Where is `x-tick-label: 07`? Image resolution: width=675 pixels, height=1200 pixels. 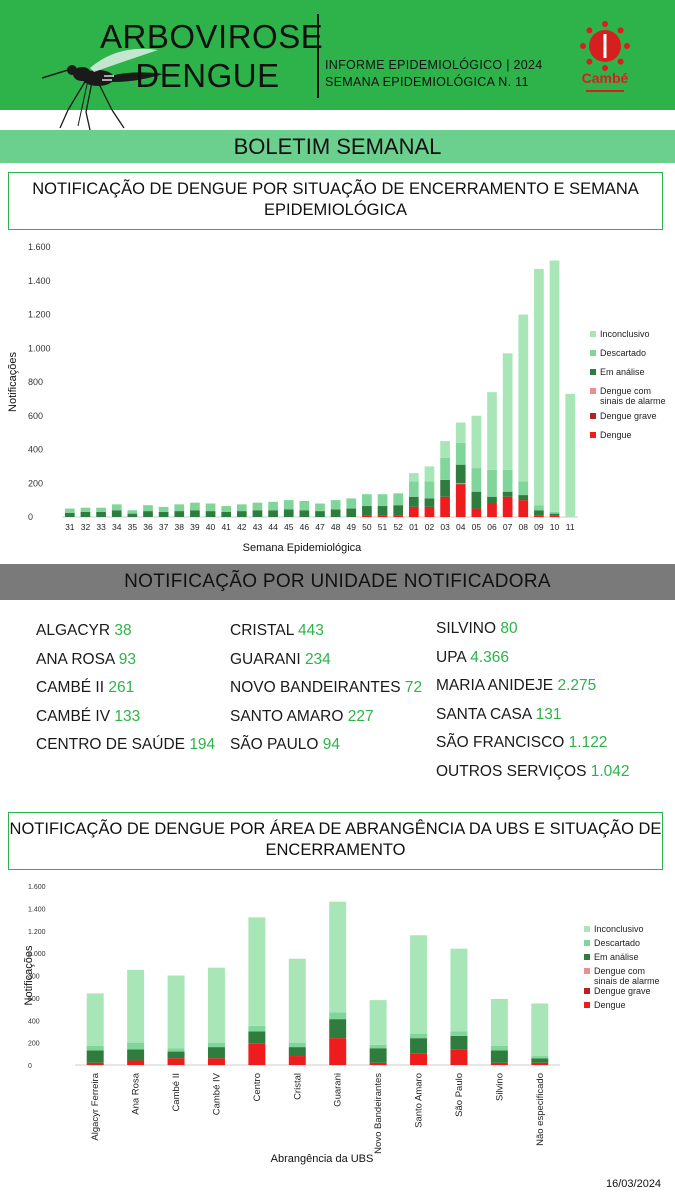
x-tick-label: 07 is located at coordinates (508, 527).